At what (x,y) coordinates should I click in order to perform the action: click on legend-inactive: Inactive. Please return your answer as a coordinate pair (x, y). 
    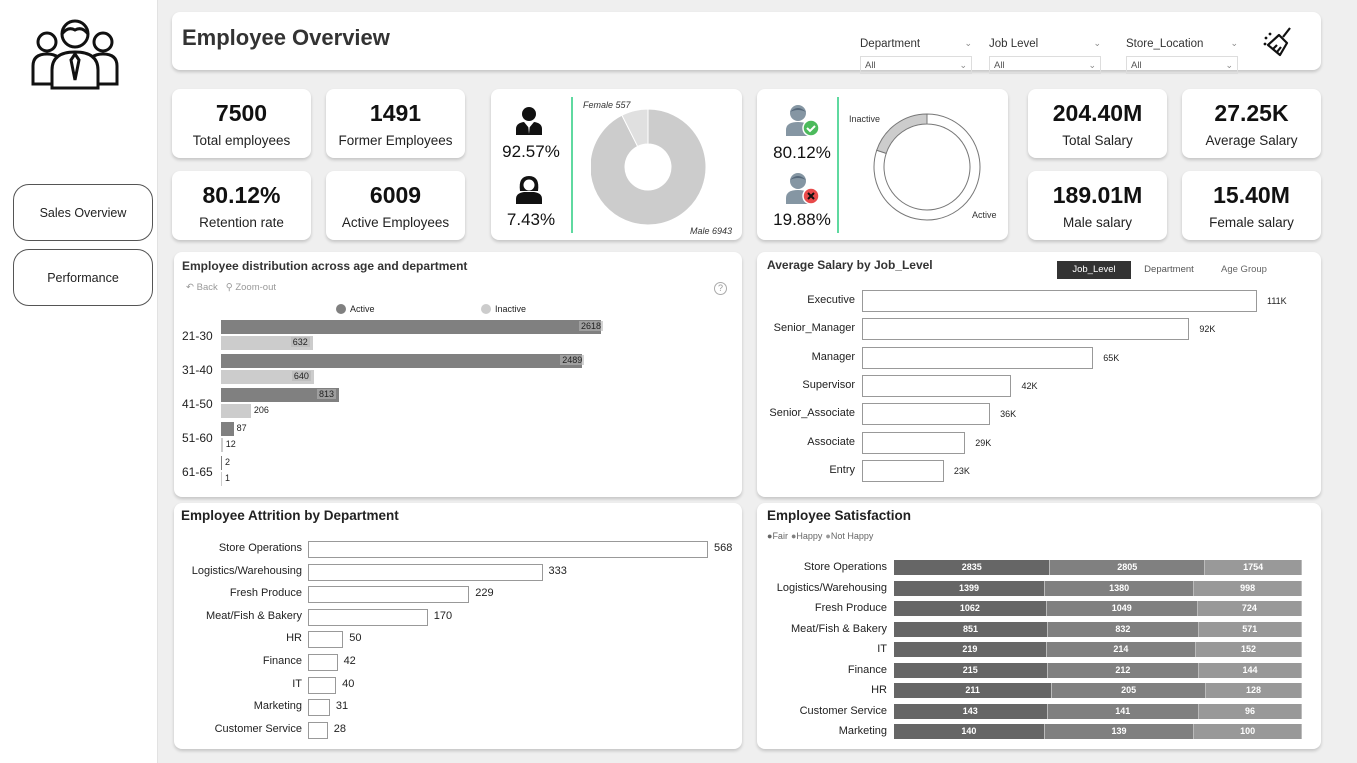
    Looking at the image, I should click on (503, 309).